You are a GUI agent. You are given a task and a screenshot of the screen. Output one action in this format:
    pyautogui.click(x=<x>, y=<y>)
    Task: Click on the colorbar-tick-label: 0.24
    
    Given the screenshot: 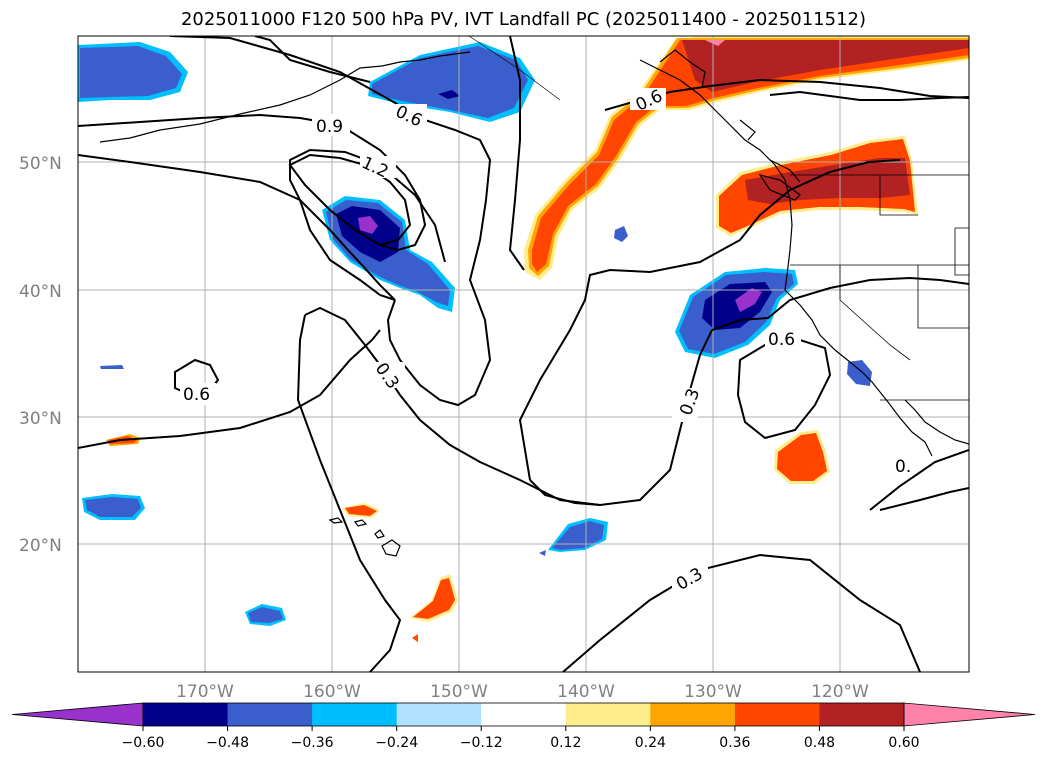 What is the action you would take?
    pyautogui.click(x=650, y=743)
    